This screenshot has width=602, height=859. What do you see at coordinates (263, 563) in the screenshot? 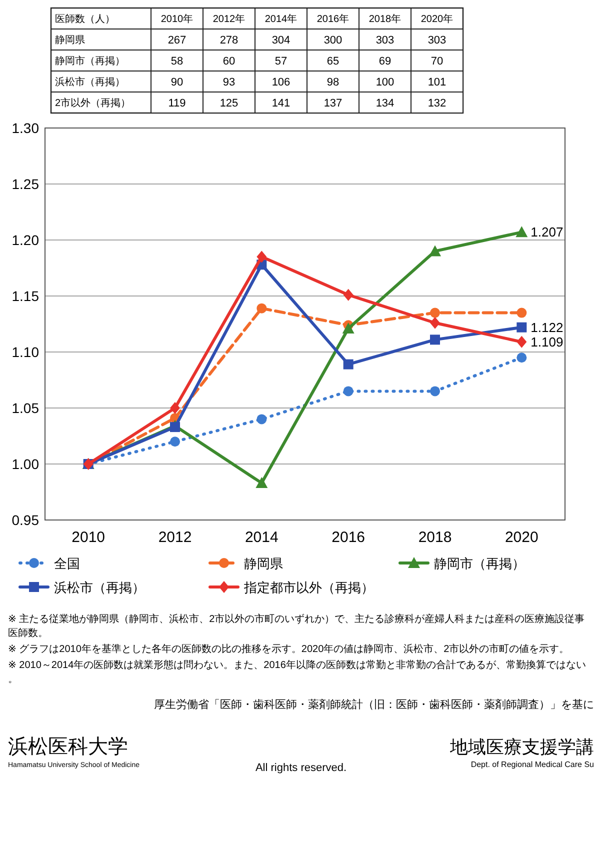
I see `legend-label: 静岡県` at bounding box center [263, 563].